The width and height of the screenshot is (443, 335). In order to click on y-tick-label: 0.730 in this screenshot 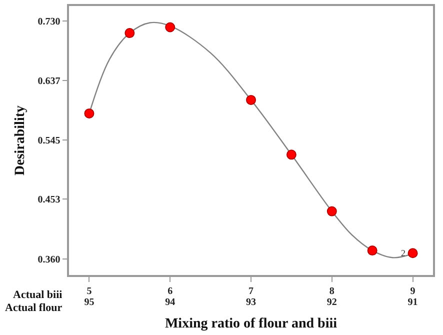, I will do `click(49, 22)`.